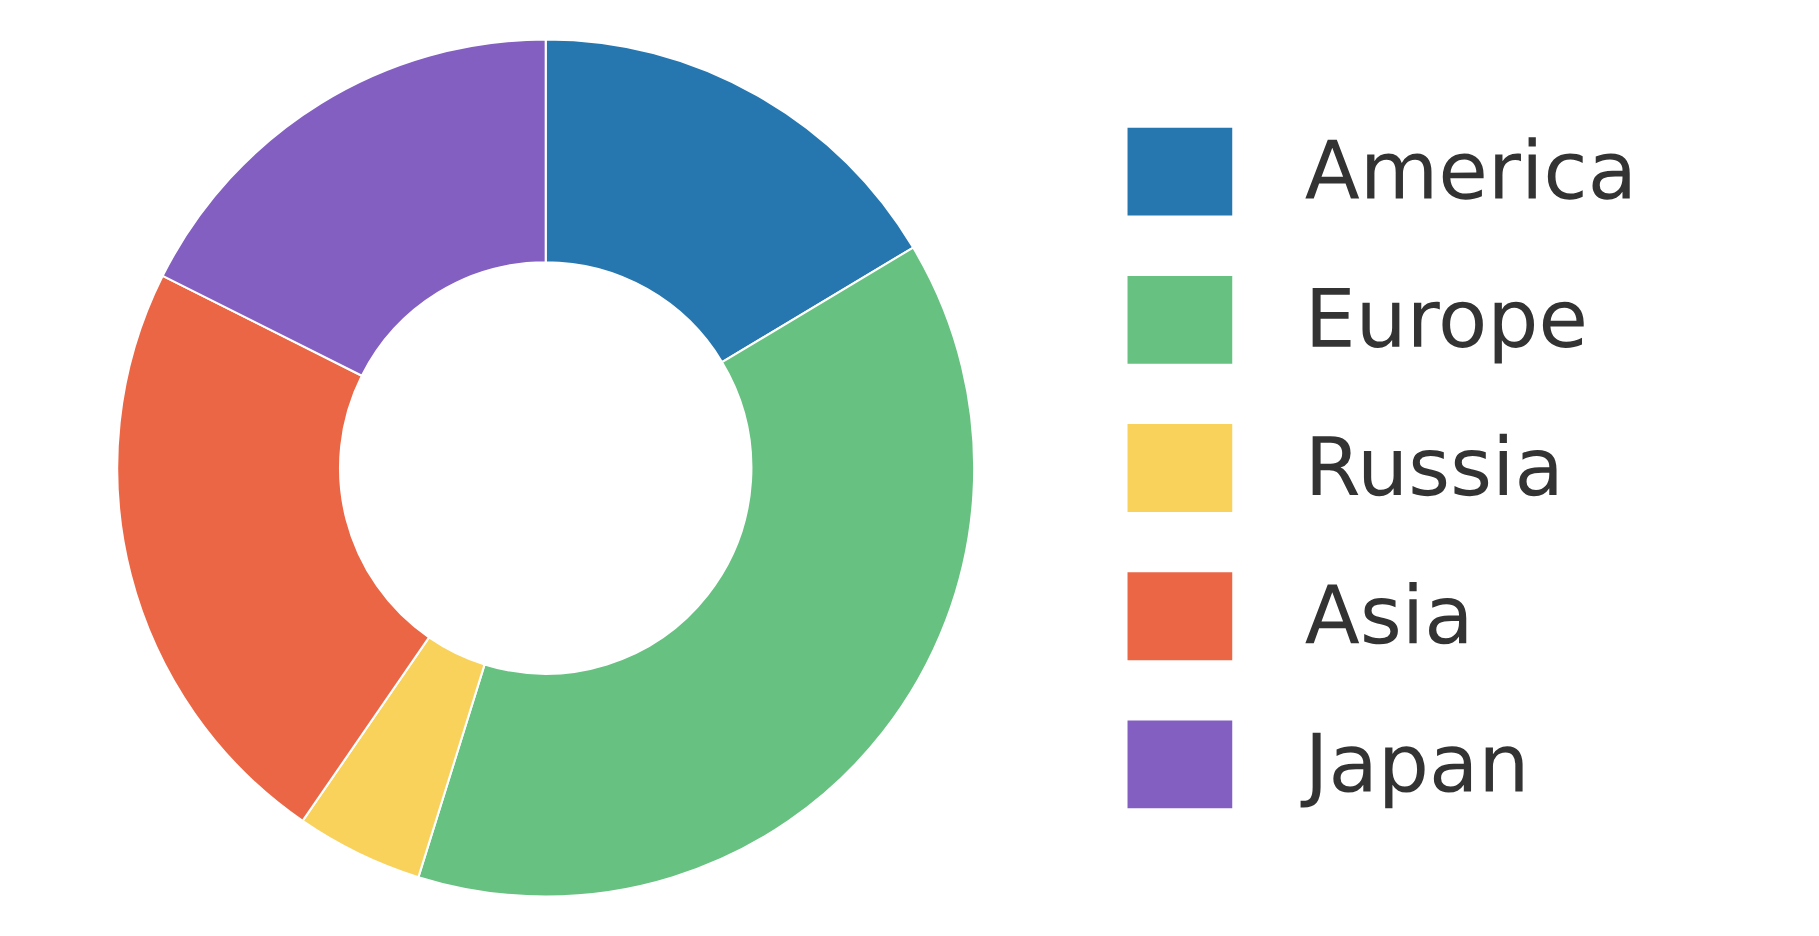 The height and width of the screenshot is (936, 1819). Describe the element at coordinates (1434, 465) in the screenshot. I see `legend-label: Russia` at that location.